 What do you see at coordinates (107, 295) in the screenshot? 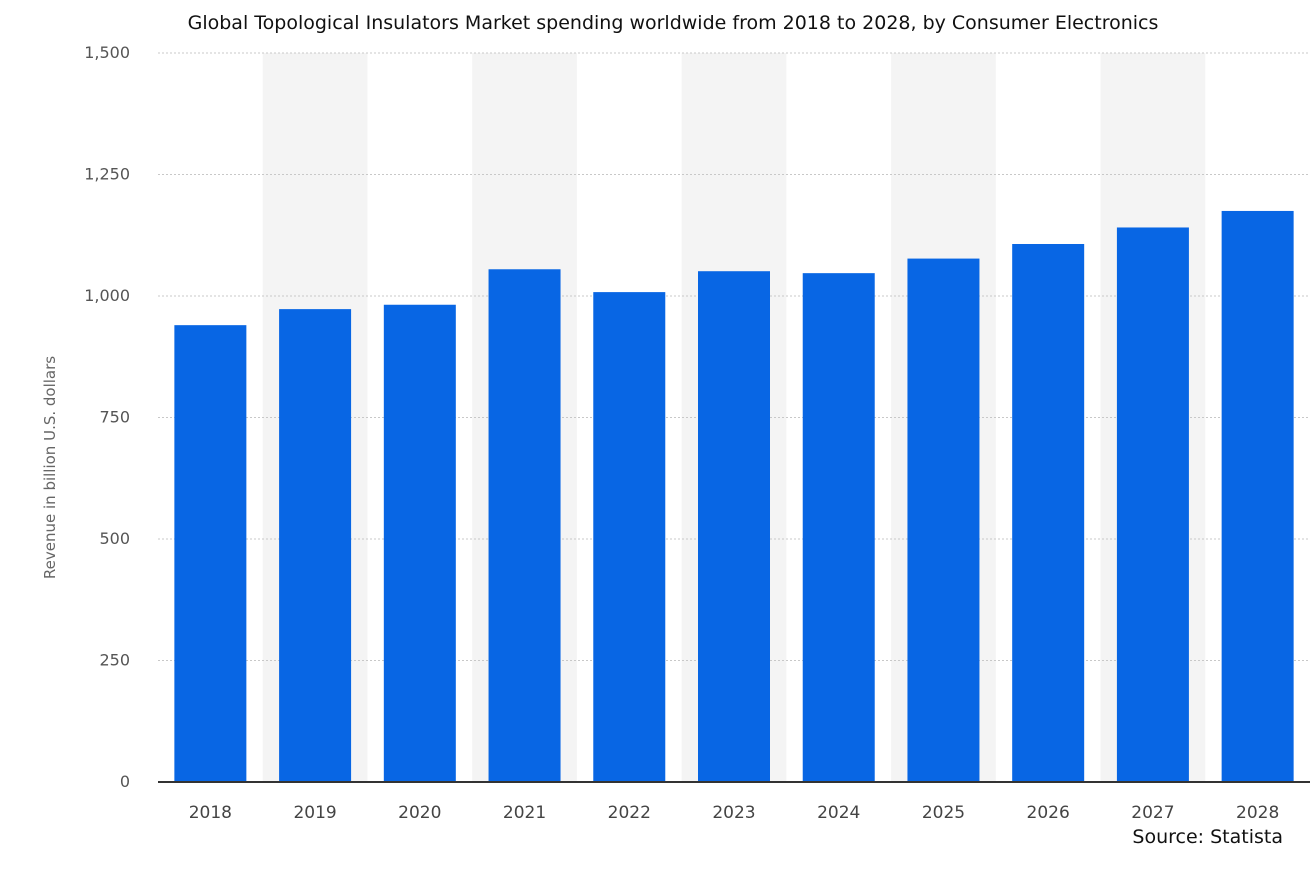
I see `y-tick-label: 1,000` at bounding box center [107, 295].